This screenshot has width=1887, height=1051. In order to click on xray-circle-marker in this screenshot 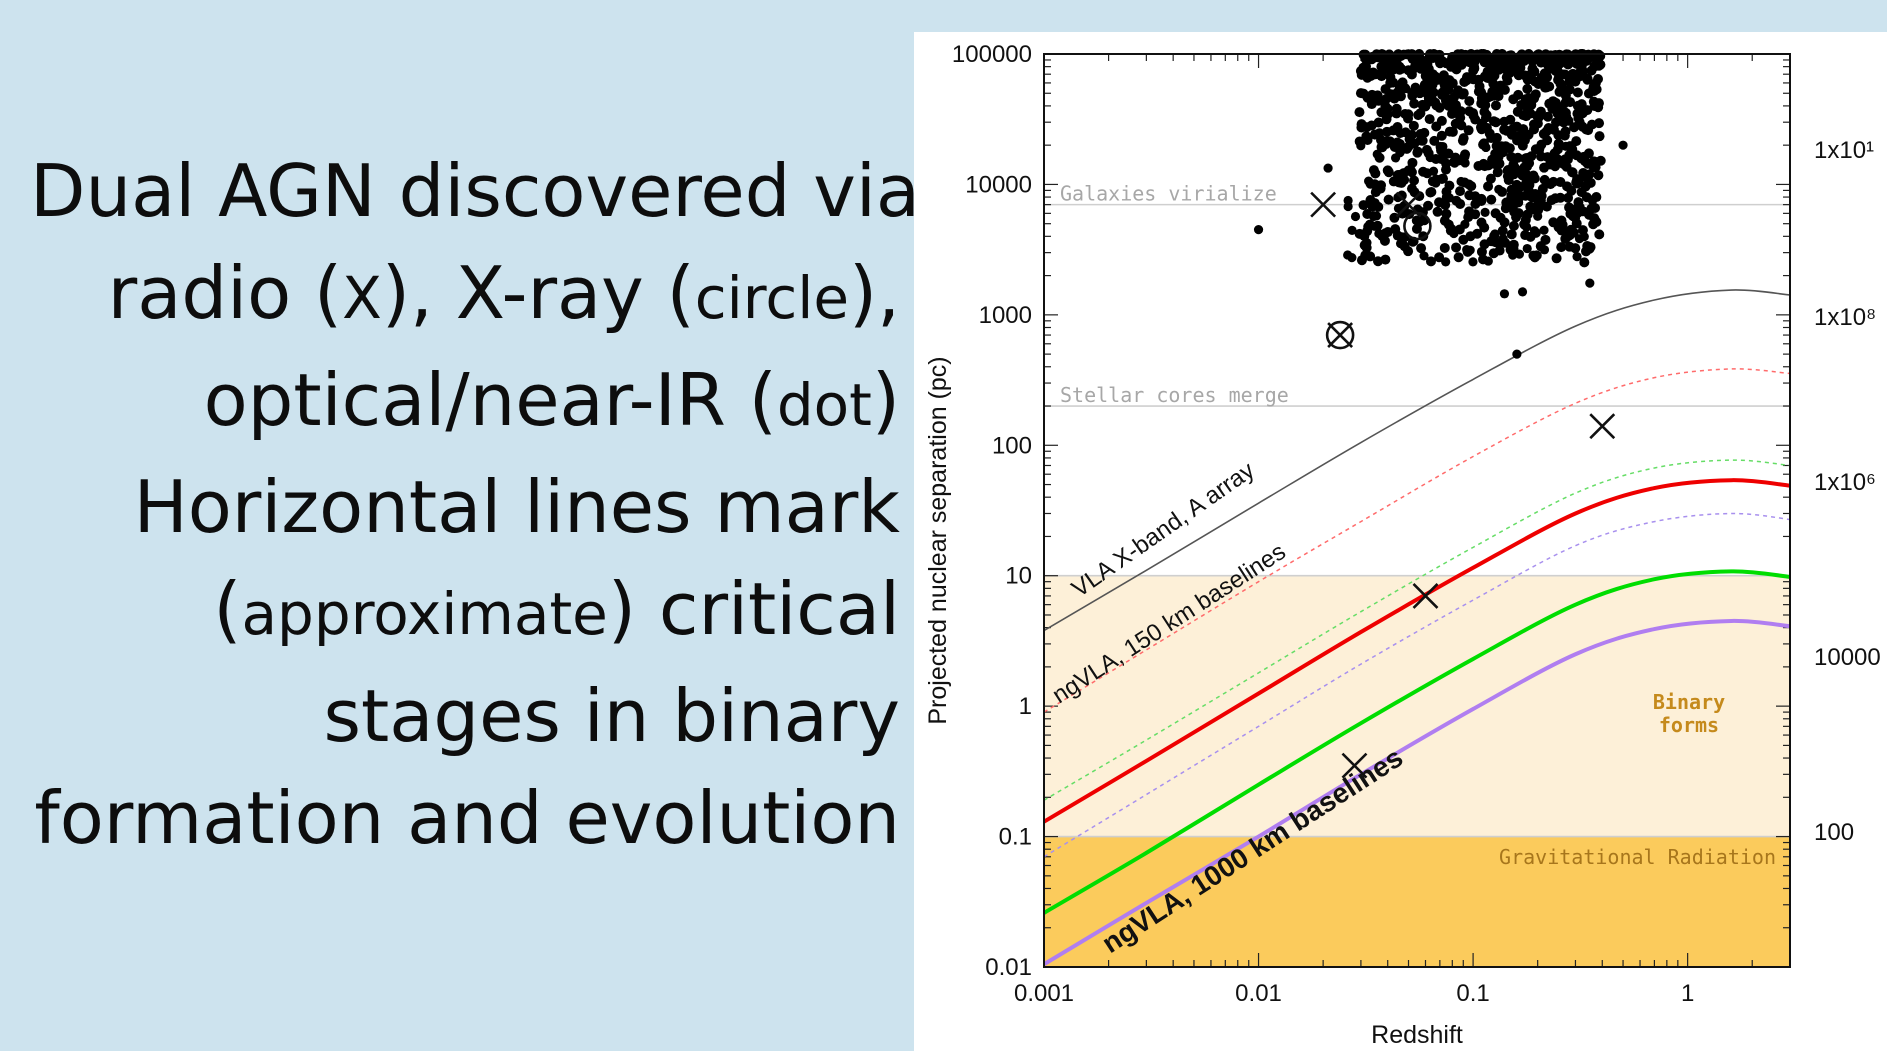, I will do `click(1340, 335)`.